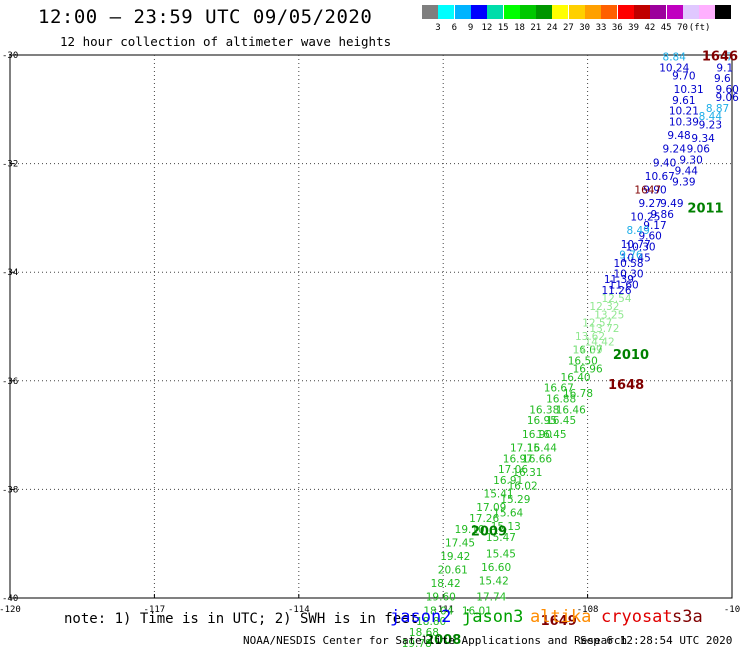  I want to click on wave-height-value: 13.72, so click(604, 329).